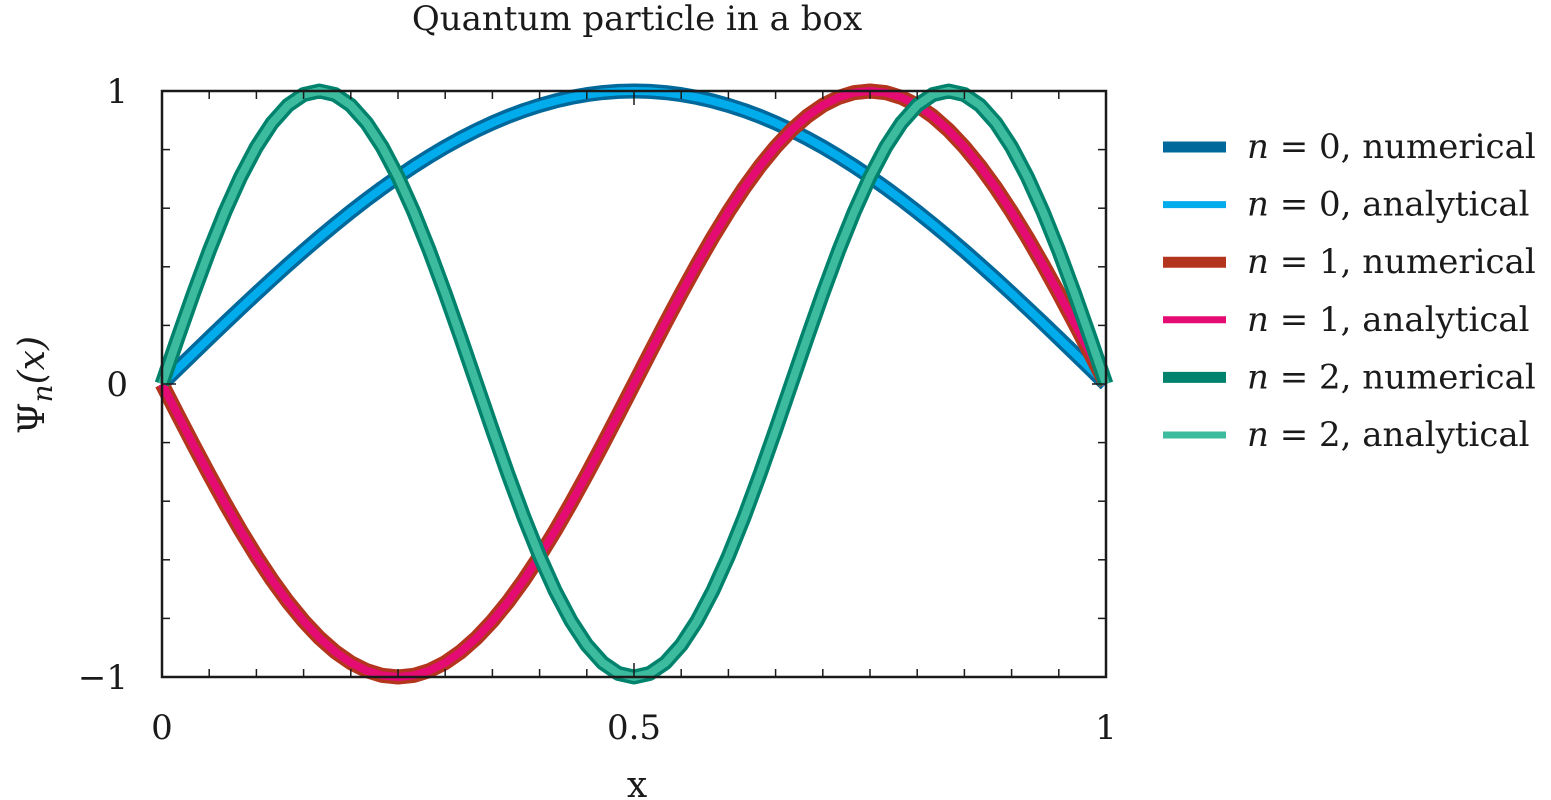 The height and width of the screenshot is (800, 1551). I want to click on chart-title: Quantum particle in a box, so click(637, 19).